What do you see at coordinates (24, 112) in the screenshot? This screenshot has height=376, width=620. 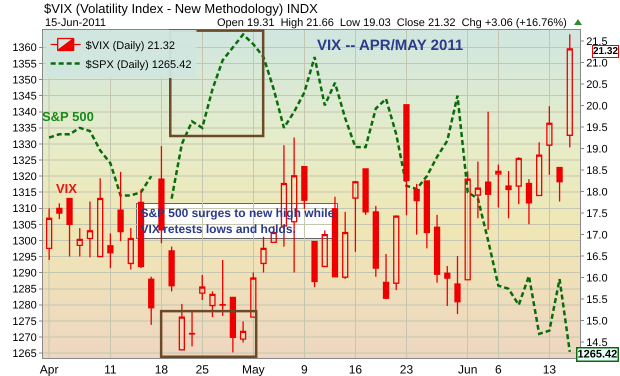 I see `y-tick-label: 1340` at bounding box center [24, 112].